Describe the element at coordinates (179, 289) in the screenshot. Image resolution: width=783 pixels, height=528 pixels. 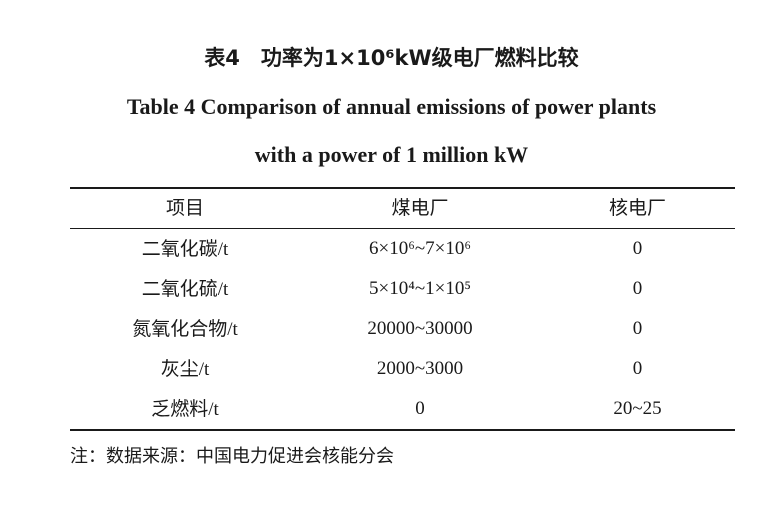
I see `row-label-text: 二氧化硫` at that location.